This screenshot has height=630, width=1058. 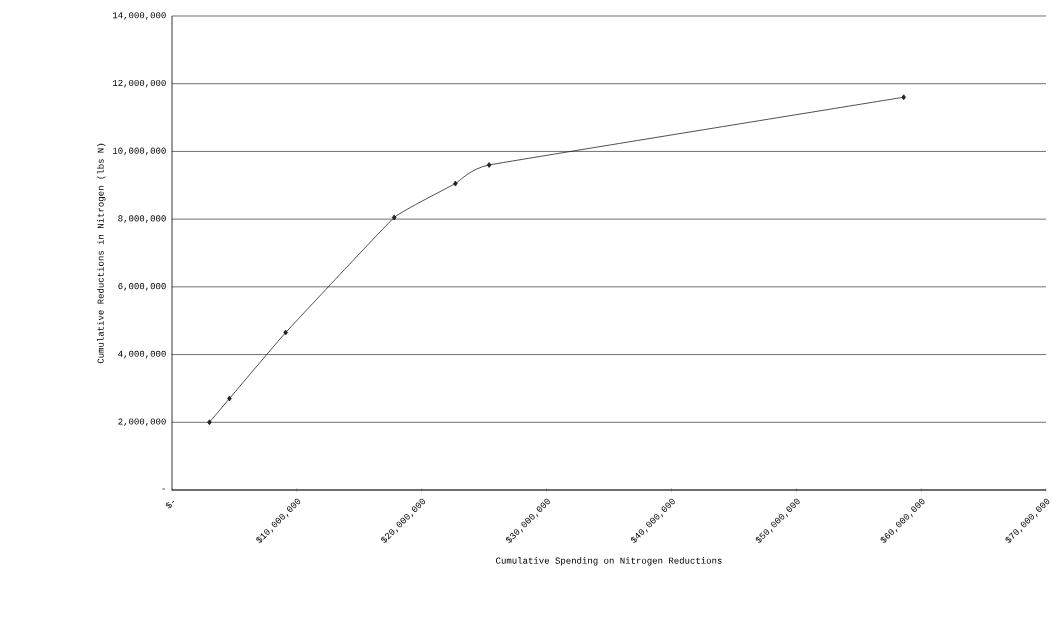 What do you see at coordinates (142, 219) in the screenshot?
I see `y-tick-label: 8,000,000` at bounding box center [142, 219].